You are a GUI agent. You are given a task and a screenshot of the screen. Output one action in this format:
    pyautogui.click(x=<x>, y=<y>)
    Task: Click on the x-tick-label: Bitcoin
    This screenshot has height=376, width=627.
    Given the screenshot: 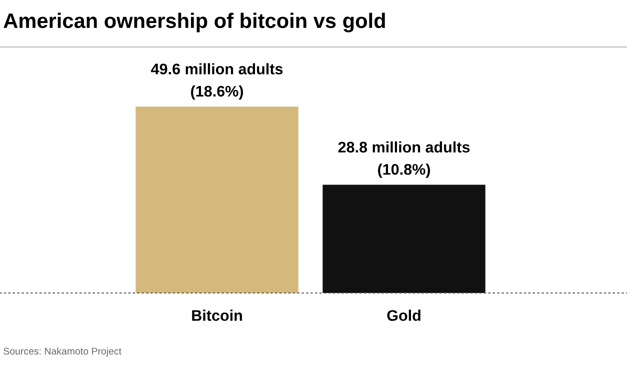 What is the action you would take?
    pyautogui.click(x=217, y=315)
    